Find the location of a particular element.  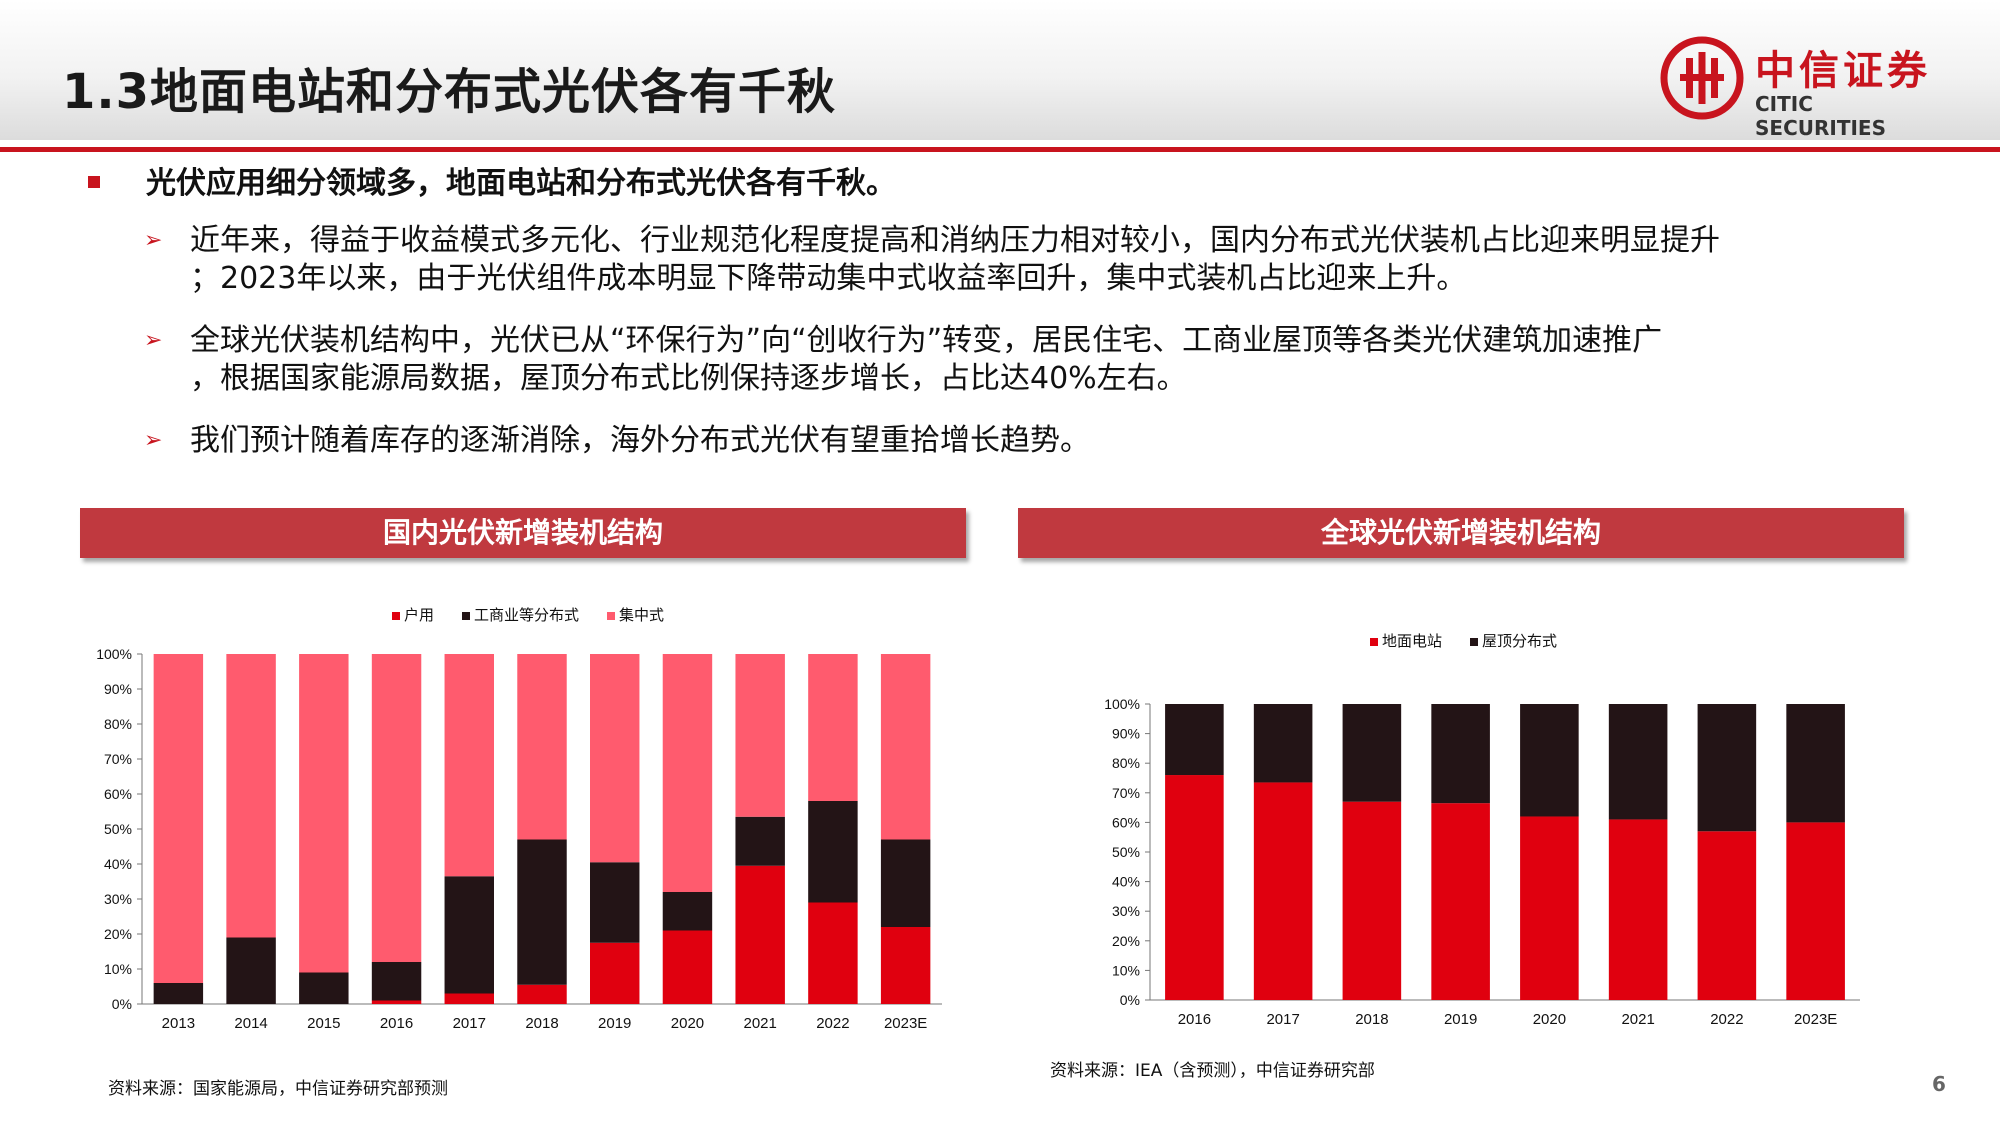

legend-label: 户用 is located at coordinates (419, 615).